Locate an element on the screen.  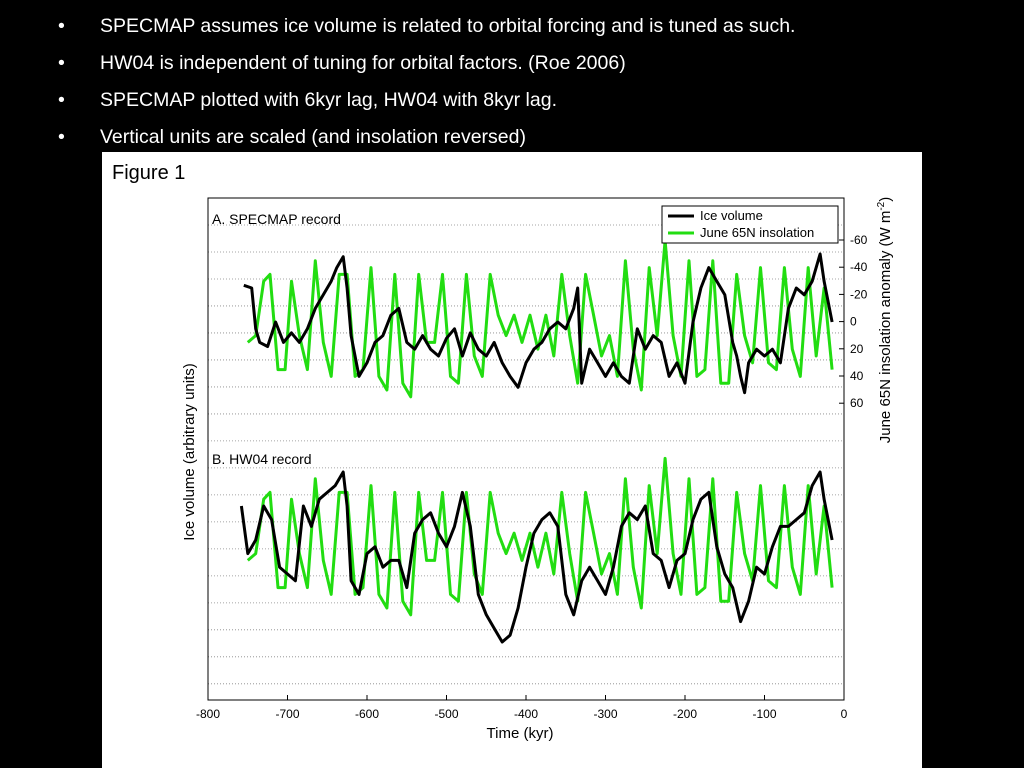
y-right-tick-label: 20 is located at coordinates (857, 349).